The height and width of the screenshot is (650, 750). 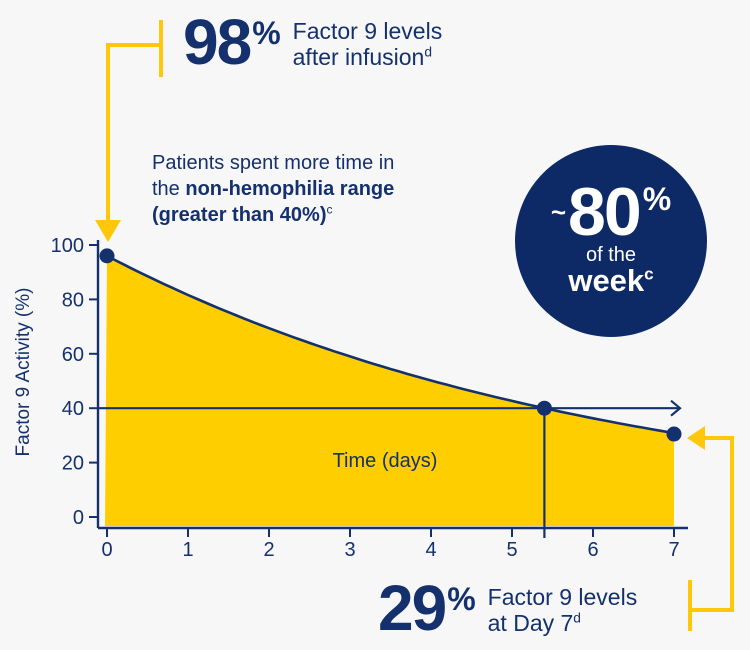 I want to click on note-line2: the non-hemophilia range, so click(x=273, y=189).